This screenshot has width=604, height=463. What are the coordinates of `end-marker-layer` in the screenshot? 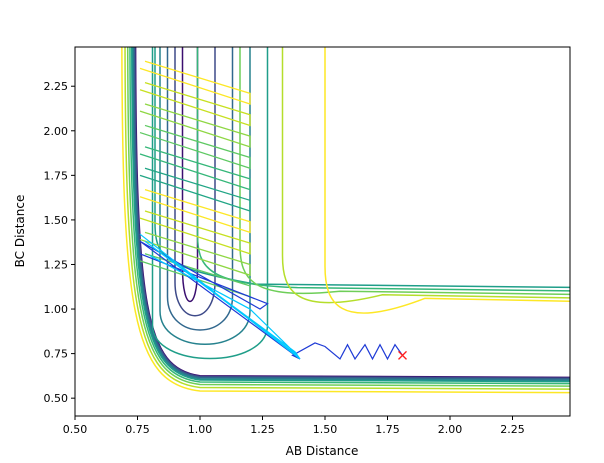 It's located at (402, 355).